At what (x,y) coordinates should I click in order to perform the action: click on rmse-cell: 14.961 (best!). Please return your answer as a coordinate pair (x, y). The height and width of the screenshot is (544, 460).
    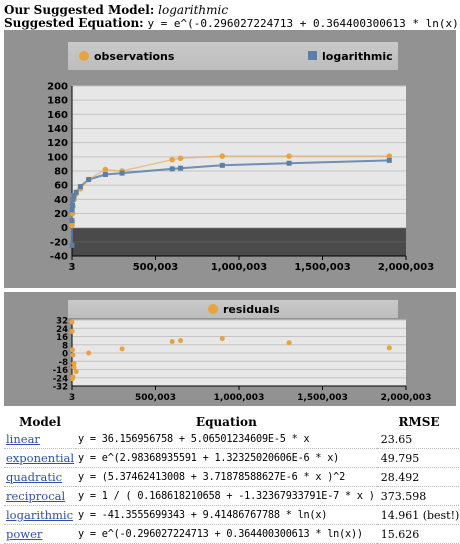
    Looking at the image, I should click on (418, 515).